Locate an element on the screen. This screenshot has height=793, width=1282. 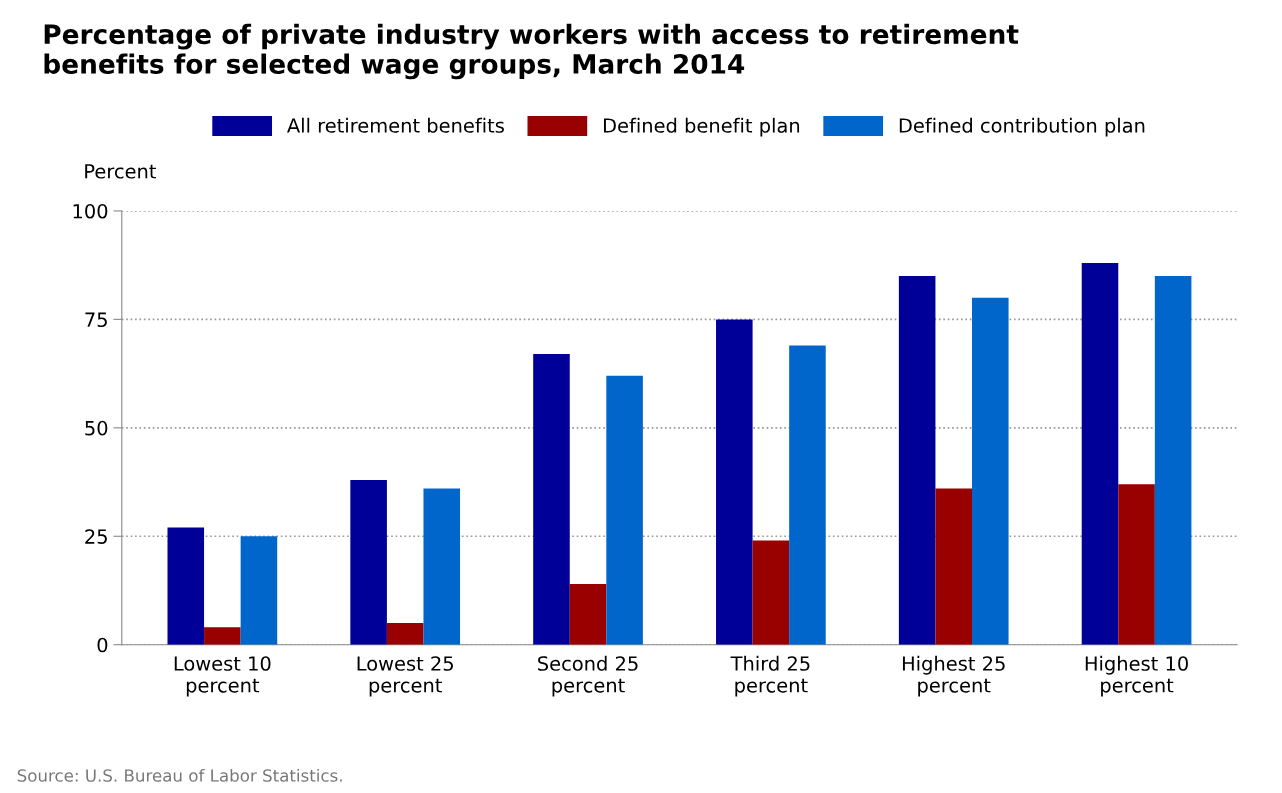
y-tick-label: 25 is located at coordinates (96, 536).